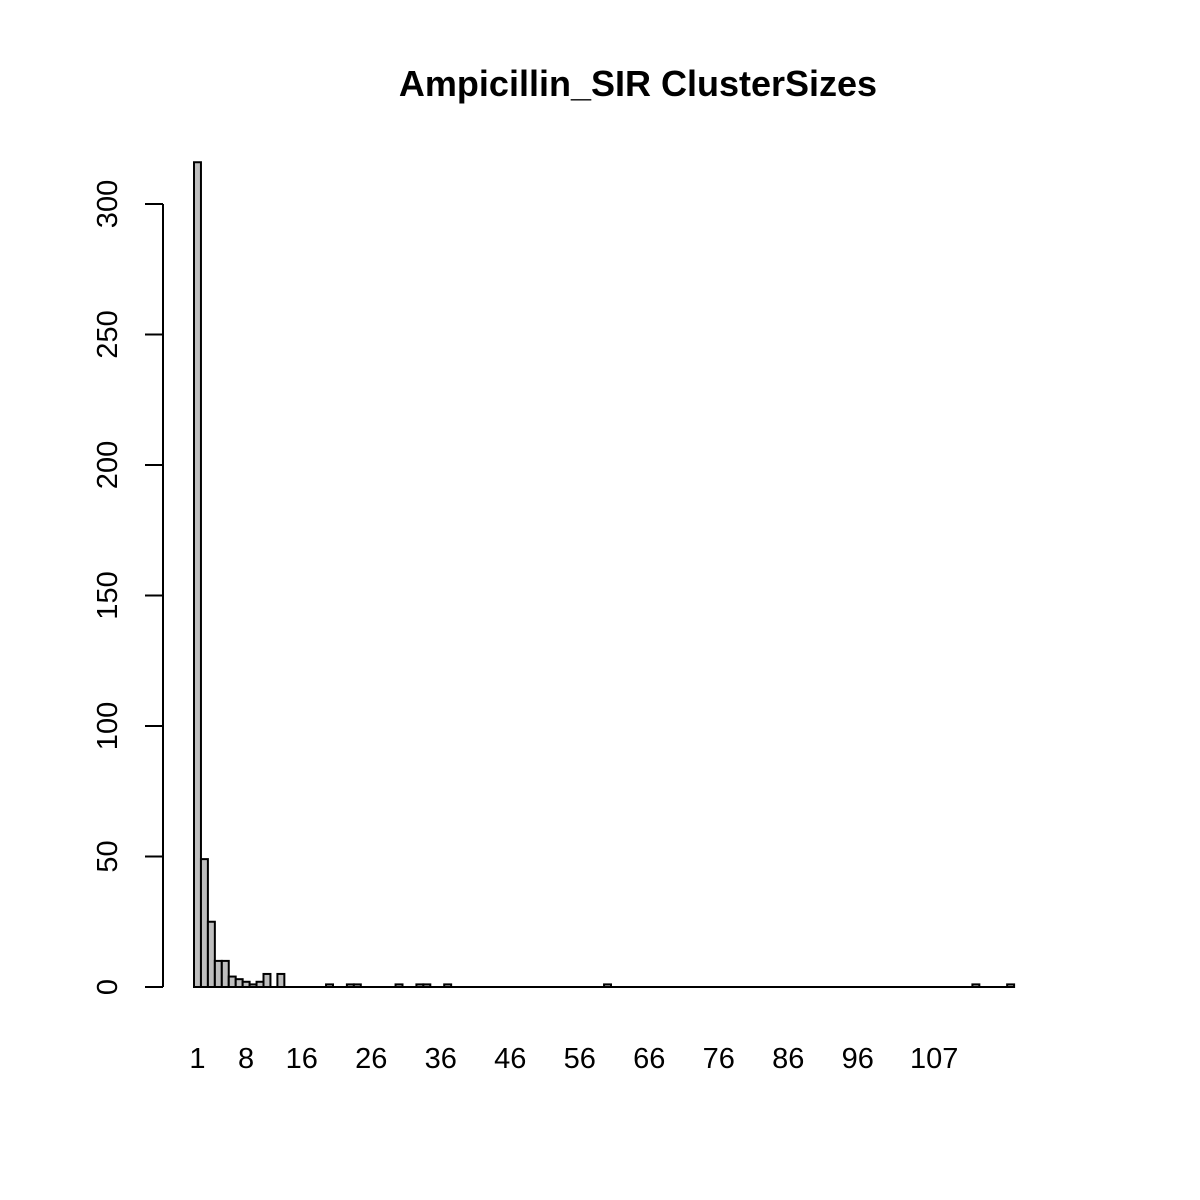 The width and height of the screenshot is (1200, 1200). What do you see at coordinates (638, 83) in the screenshot?
I see `chart-title: Ampicillin_SIR ClusterSizes` at bounding box center [638, 83].